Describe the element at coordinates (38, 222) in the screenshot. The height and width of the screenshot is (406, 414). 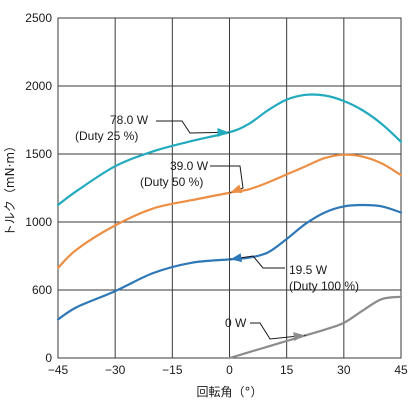
I see `y-tick-label: 1000` at that location.